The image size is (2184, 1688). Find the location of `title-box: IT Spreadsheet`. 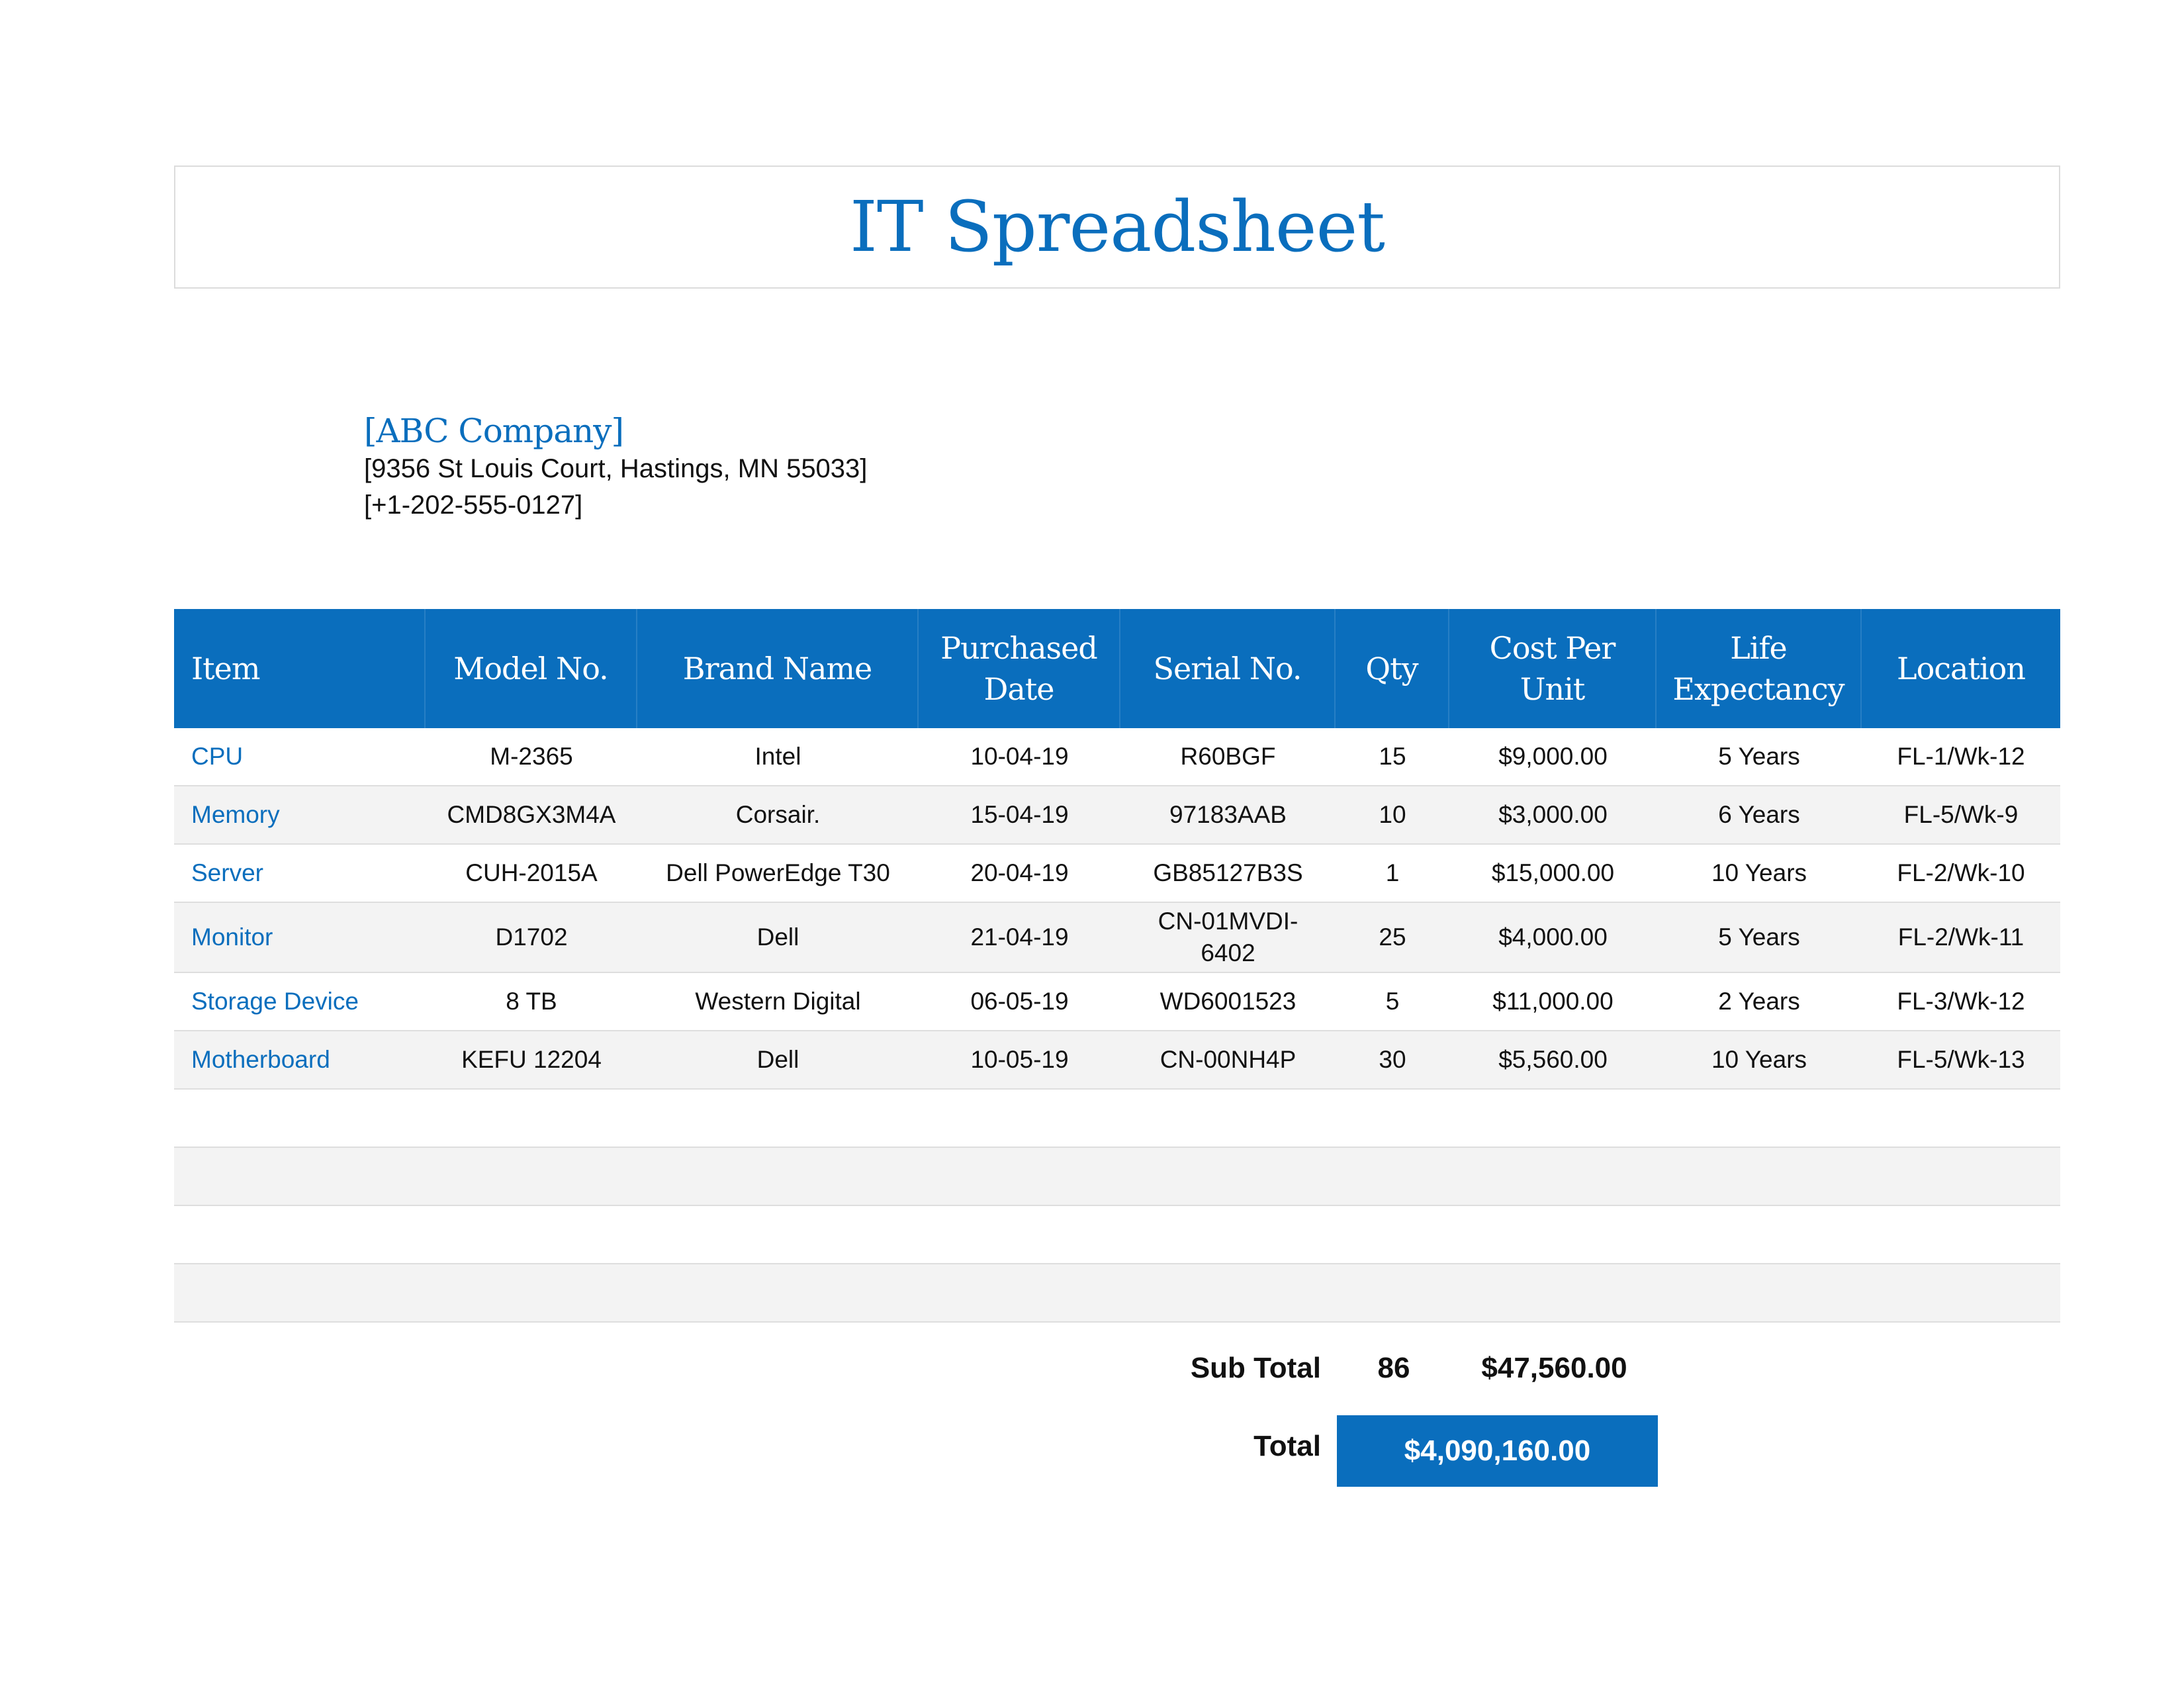

title-box: IT Spreadsheet is located at coordinates (1117, 227).